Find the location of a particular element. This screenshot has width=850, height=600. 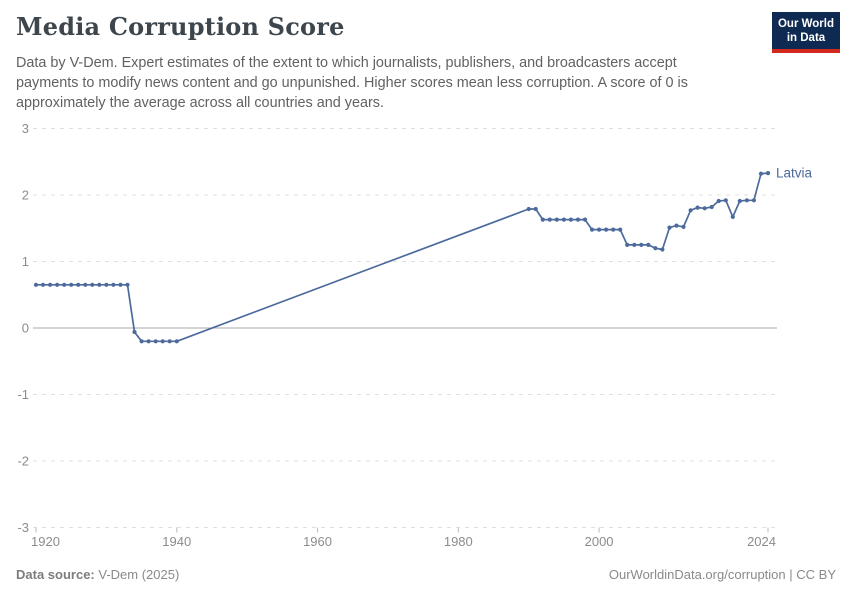

logo-line1: Our World is located at coordinates (805, 24).